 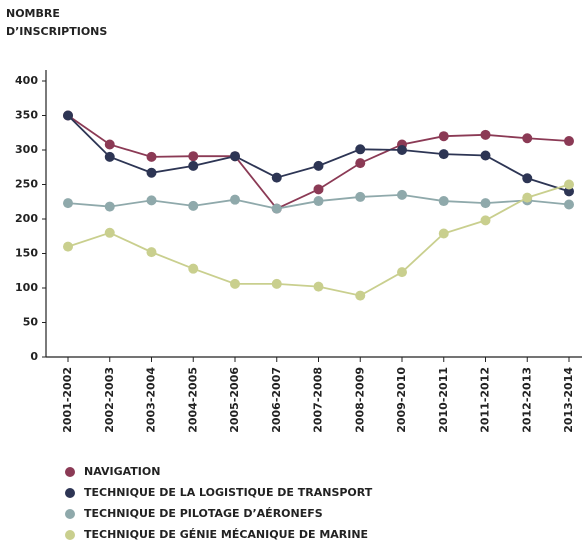 What do you see at coordinates (26, 115) in the screenshot?
I see `y-tick-label: 350` at bounding box center [26, 115].